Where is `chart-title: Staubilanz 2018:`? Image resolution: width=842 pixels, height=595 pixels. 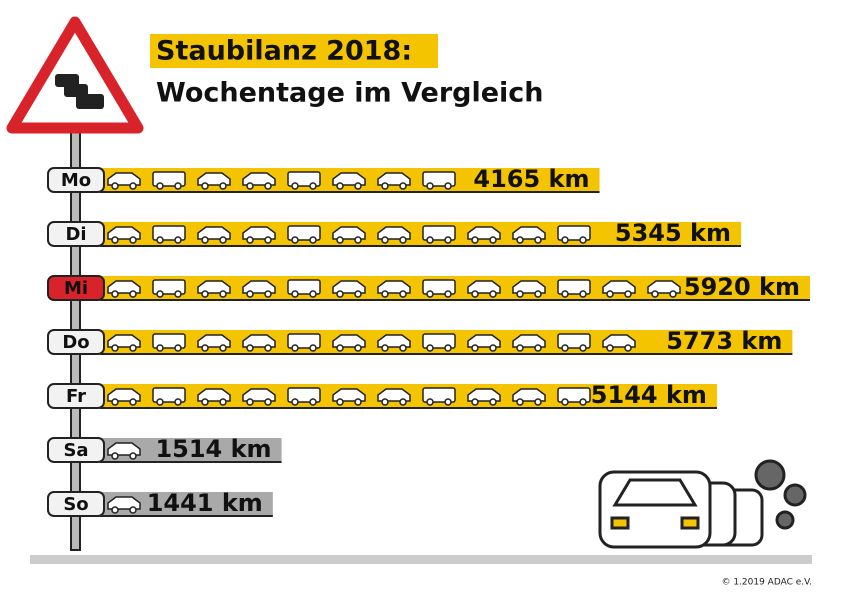
chart-title: Staubilanz 2018: is located at coordinates (284, 51).